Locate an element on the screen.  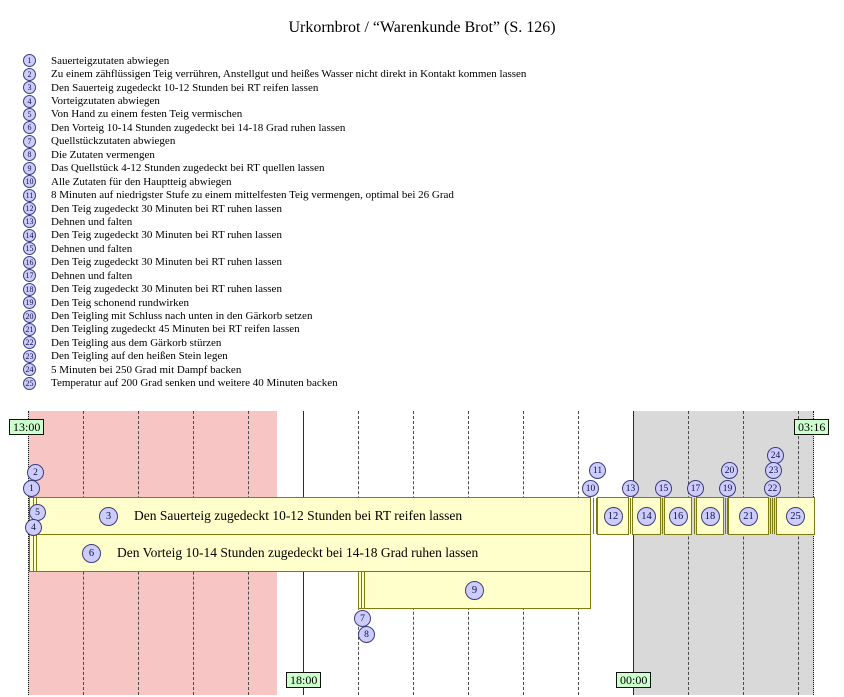
step-number-badge: 12 is located at coordinates (29, 209).